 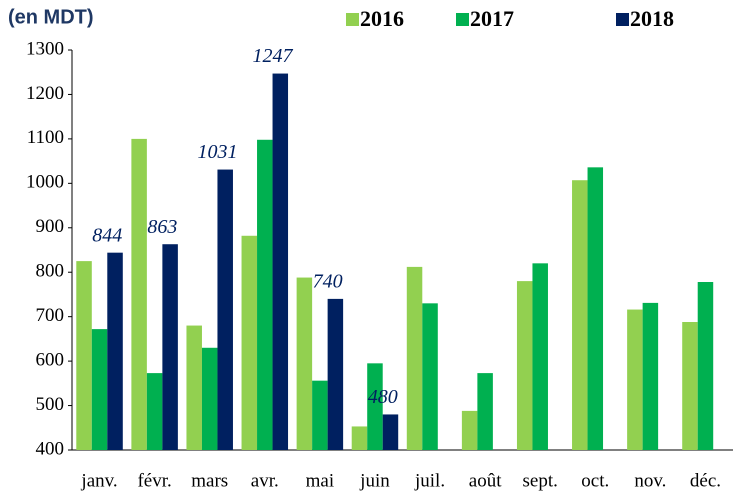 What do you see at coordinates (382, 18) in the screenshot?
I see `legend-label: 2016` at bounding box center [382, 18].